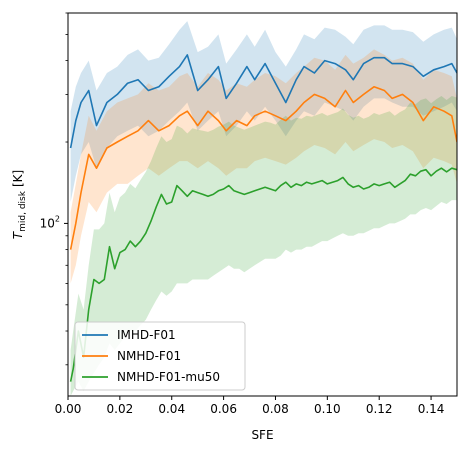 This screenshot has height=451, width=469. What do you see at coordinates (57, 218) in the screenshot?
I see `y-tick-label-exponent: 2` at bounding box center [57, 218].